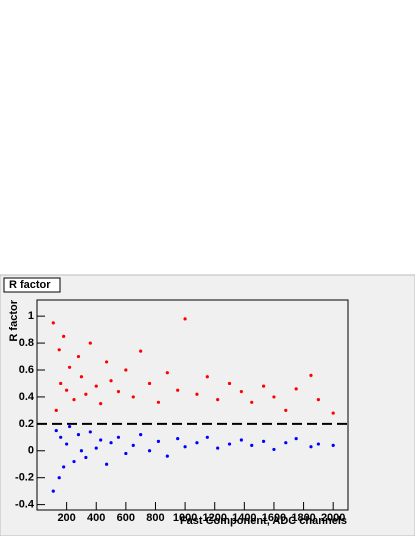 The height and width of the screenshot is (541, 415). I want to click on y-tick-label: 0.2, so click(26, 424).